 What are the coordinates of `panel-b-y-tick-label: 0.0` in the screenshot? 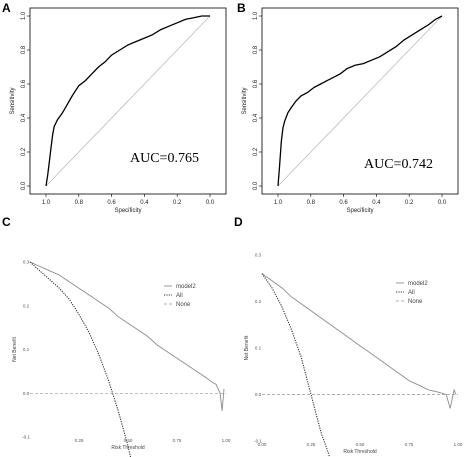 It's located at (256, 185).